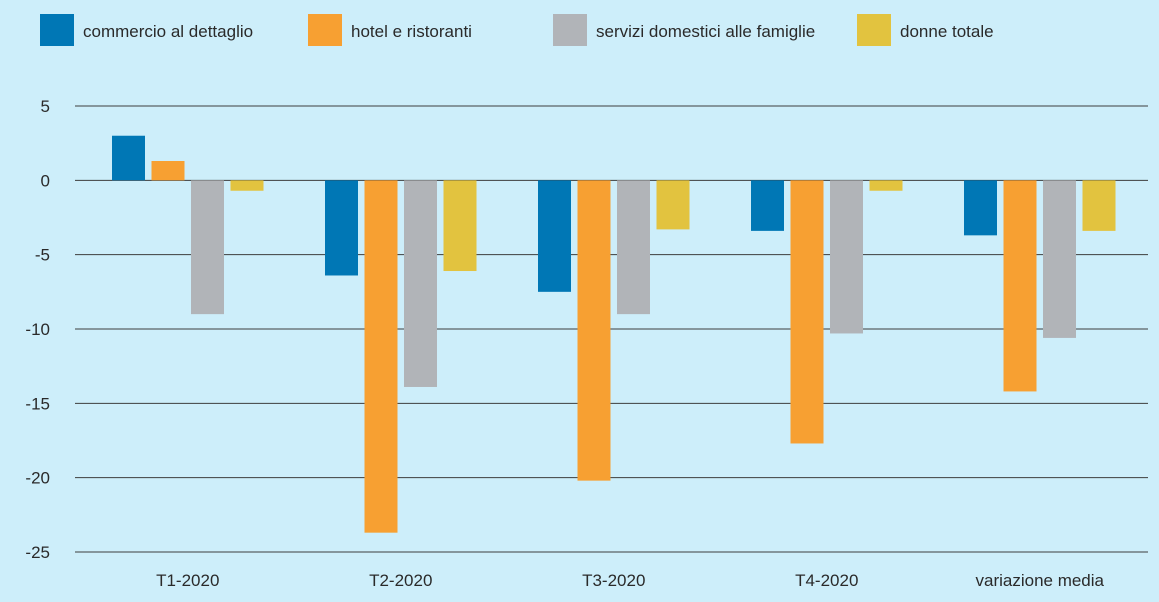 The height and width of the screenshot is (602, 1159). I want to click on legend-label-servizi: servizi domestici alle famiglie, so click(706, 31).